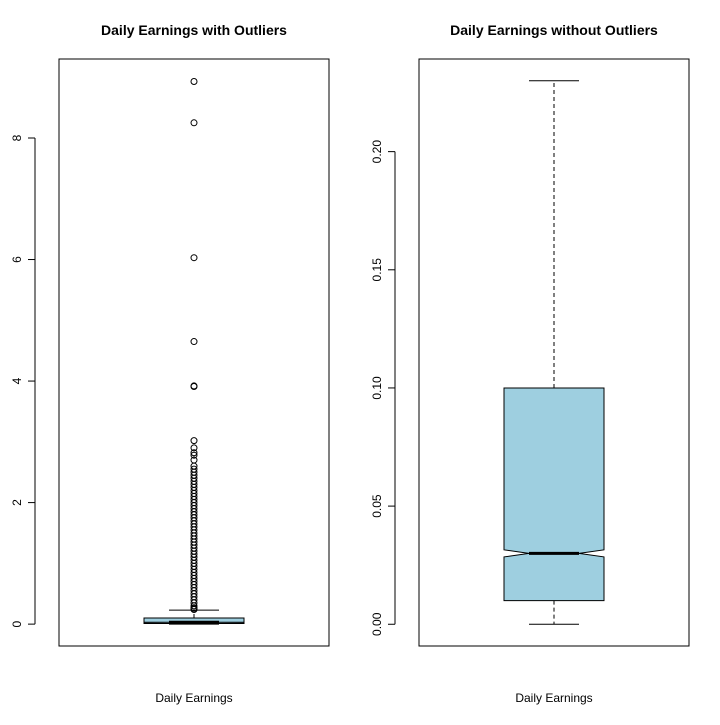 This screenshot has height=725, width=720. Describe the element at coordinates (554, 494) in the screenshot. I see `box` at that location.